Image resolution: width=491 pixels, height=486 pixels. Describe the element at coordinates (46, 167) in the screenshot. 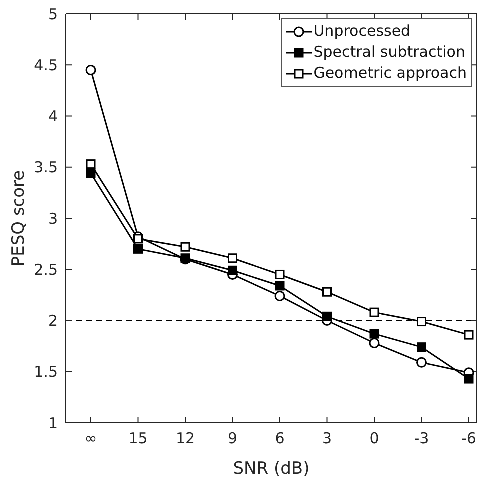

I see `y-tick-label: 3.5` at that location.